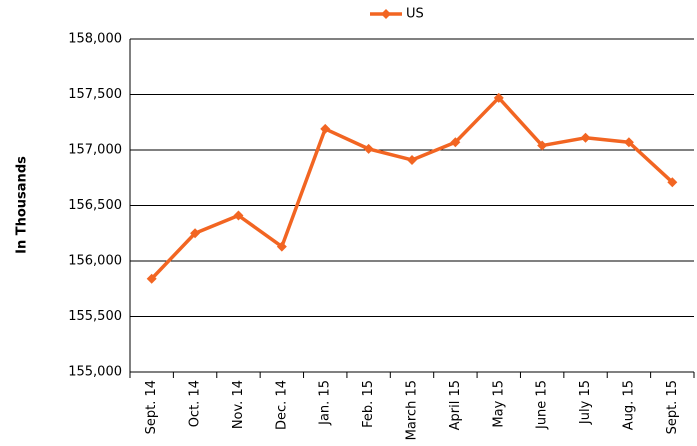  Describe the element at coordinates (386, 14) in the screenshot. I see `legend-marker` at that location.